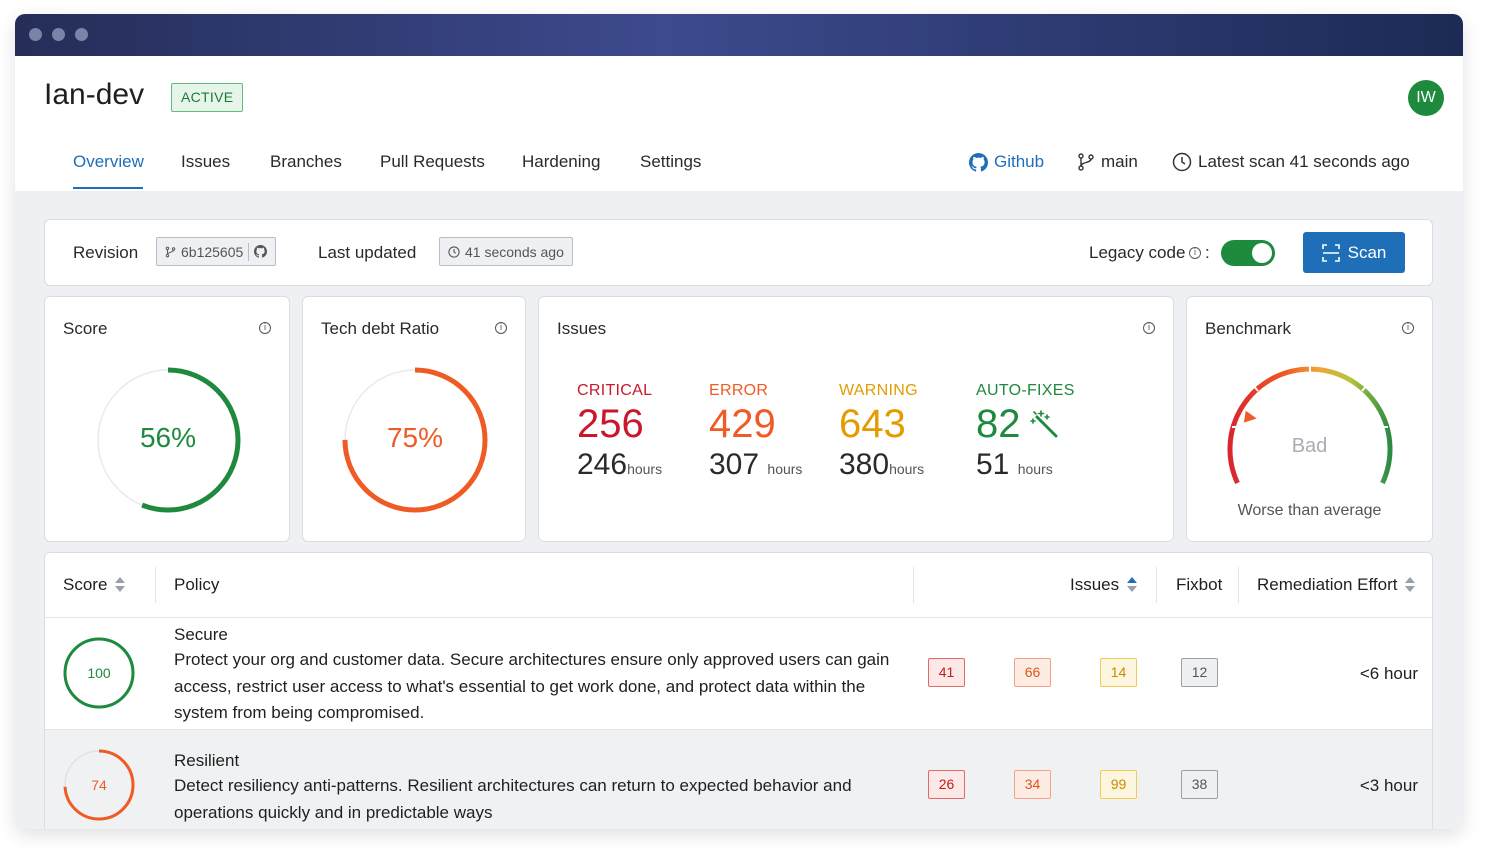  I want to click on benchmark-gauge, so click(1310, 425).